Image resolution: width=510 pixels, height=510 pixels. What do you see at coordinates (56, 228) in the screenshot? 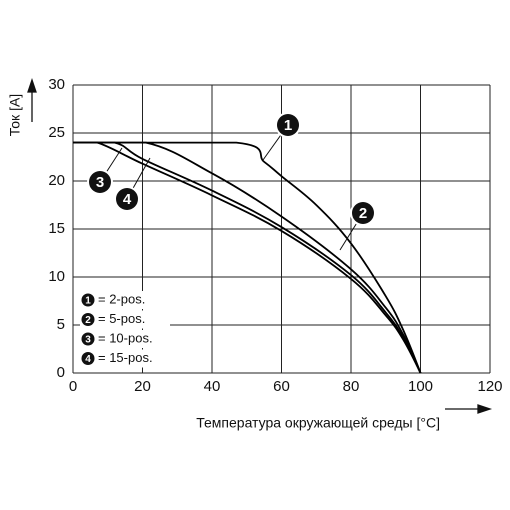
I see `y-tick-label: 15` at bounding box center [56, 228].